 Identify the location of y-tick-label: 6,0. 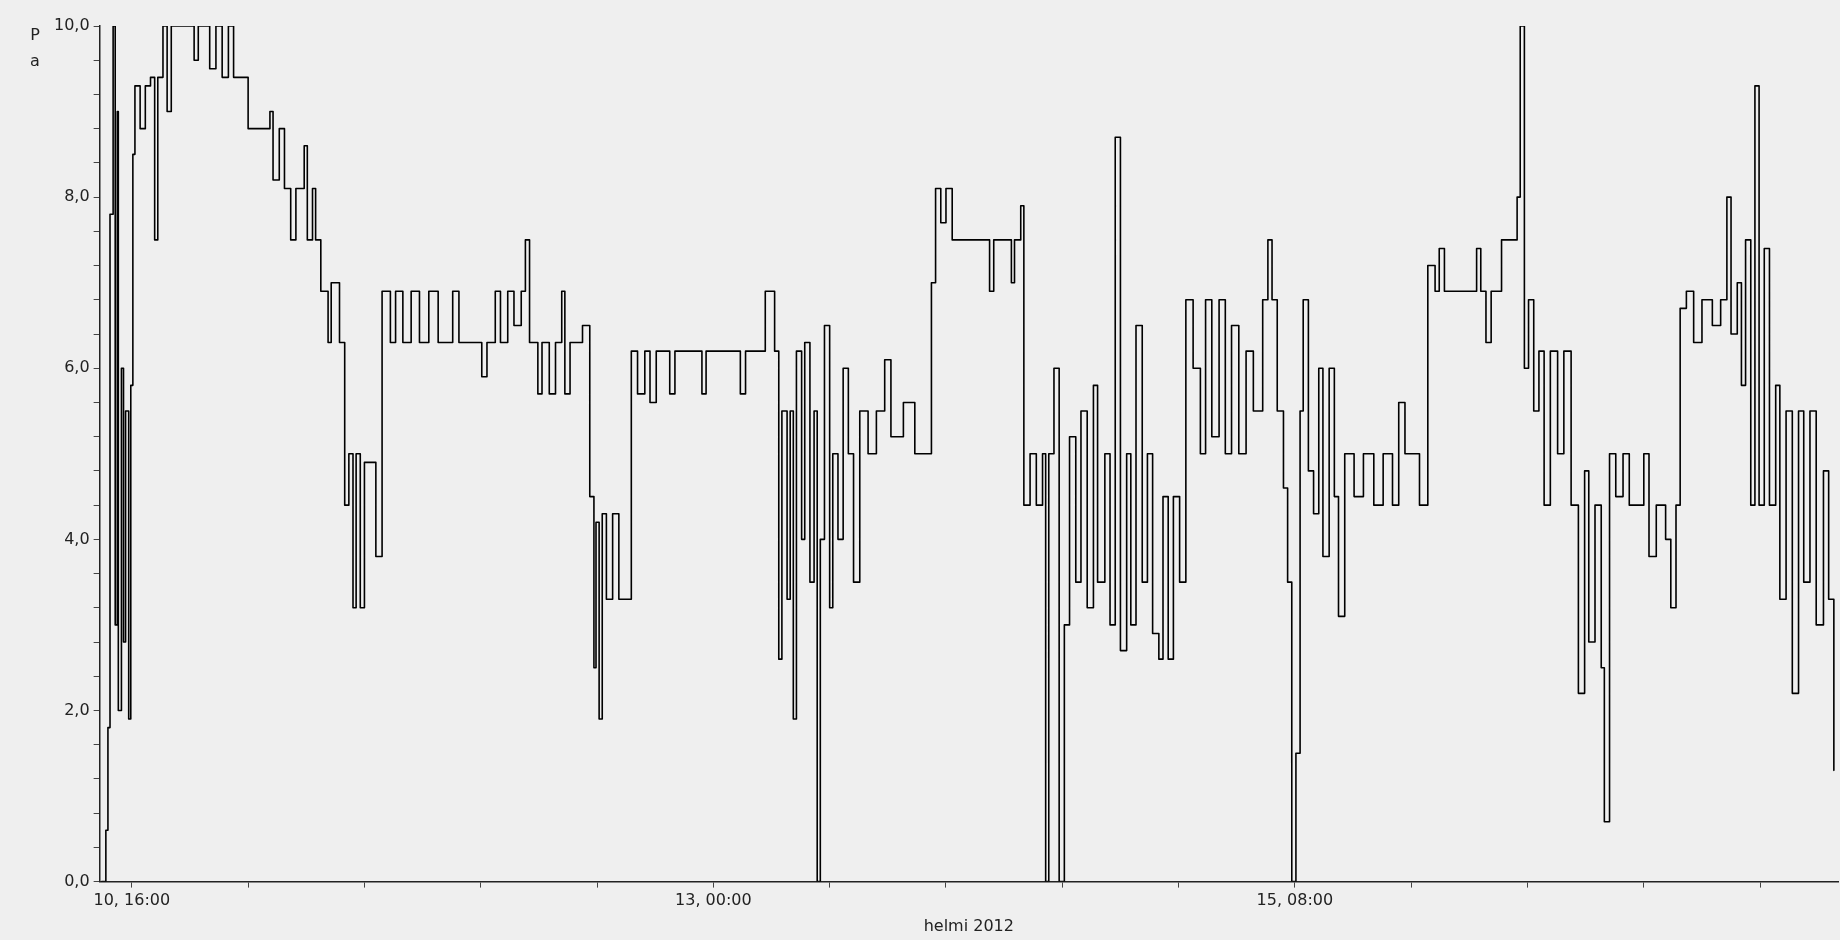
(77, 367).